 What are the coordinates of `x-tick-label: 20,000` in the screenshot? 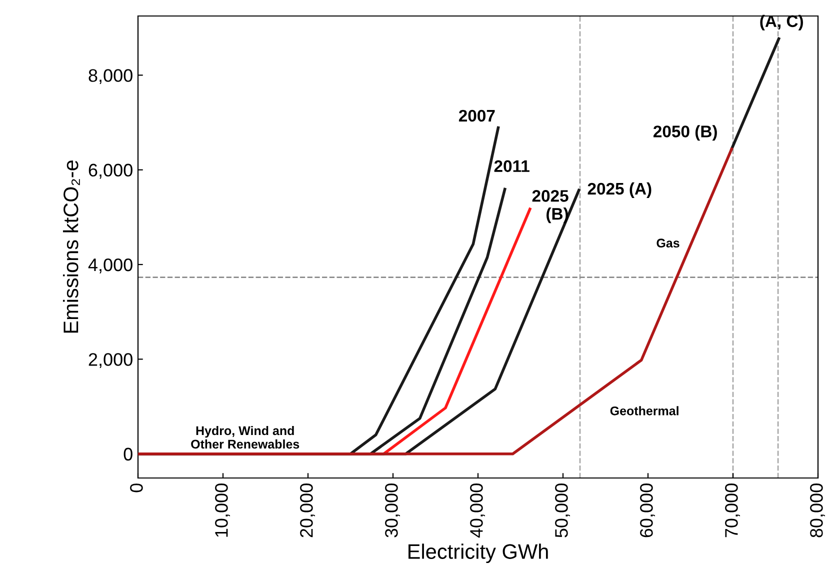 It's located at (307, 511).